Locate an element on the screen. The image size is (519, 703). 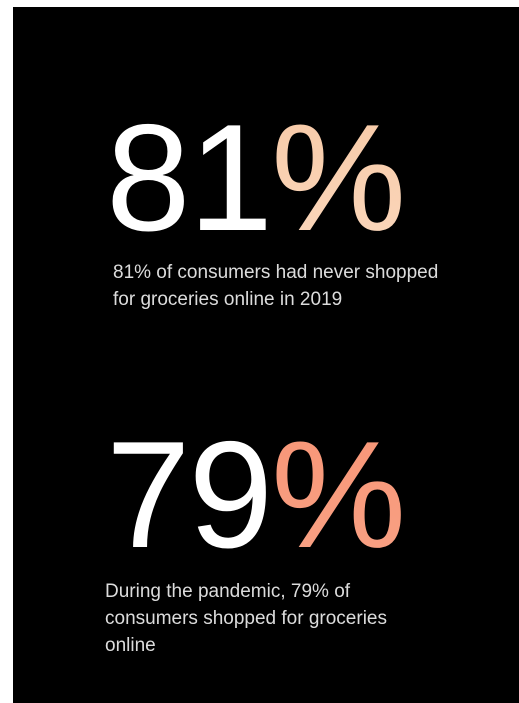
stat-81-value: 81 is located at coordinates (189, 178).